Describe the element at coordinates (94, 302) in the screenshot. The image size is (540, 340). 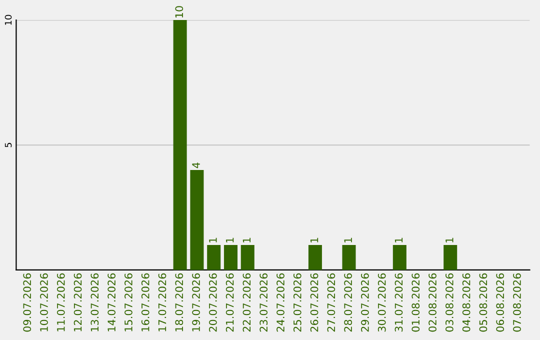
I see `x-tick-label: 13.07.2026` at that location.